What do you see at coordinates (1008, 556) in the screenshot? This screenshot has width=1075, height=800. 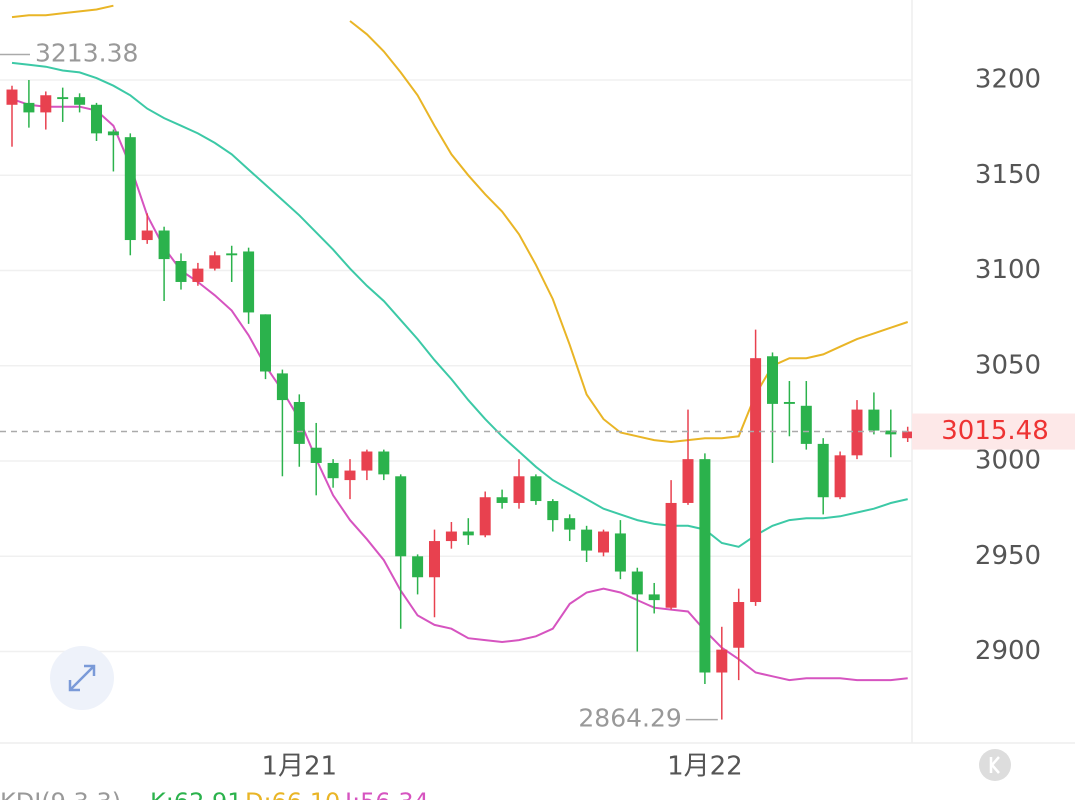 I see `y-tick-label: 2950` at bounding box center [1008, 556].